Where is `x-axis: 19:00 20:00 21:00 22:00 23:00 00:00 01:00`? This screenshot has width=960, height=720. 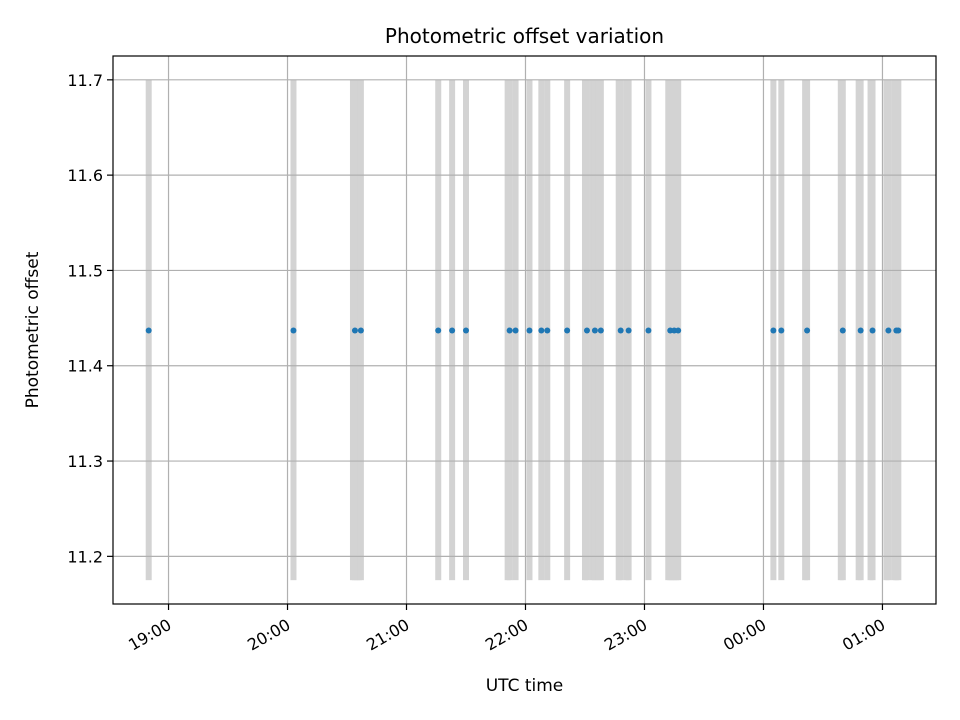
x-axis: 19:00 20:00 21:00 22:00 23:00 00:00 01:00 is located at coordinates (506, 629).